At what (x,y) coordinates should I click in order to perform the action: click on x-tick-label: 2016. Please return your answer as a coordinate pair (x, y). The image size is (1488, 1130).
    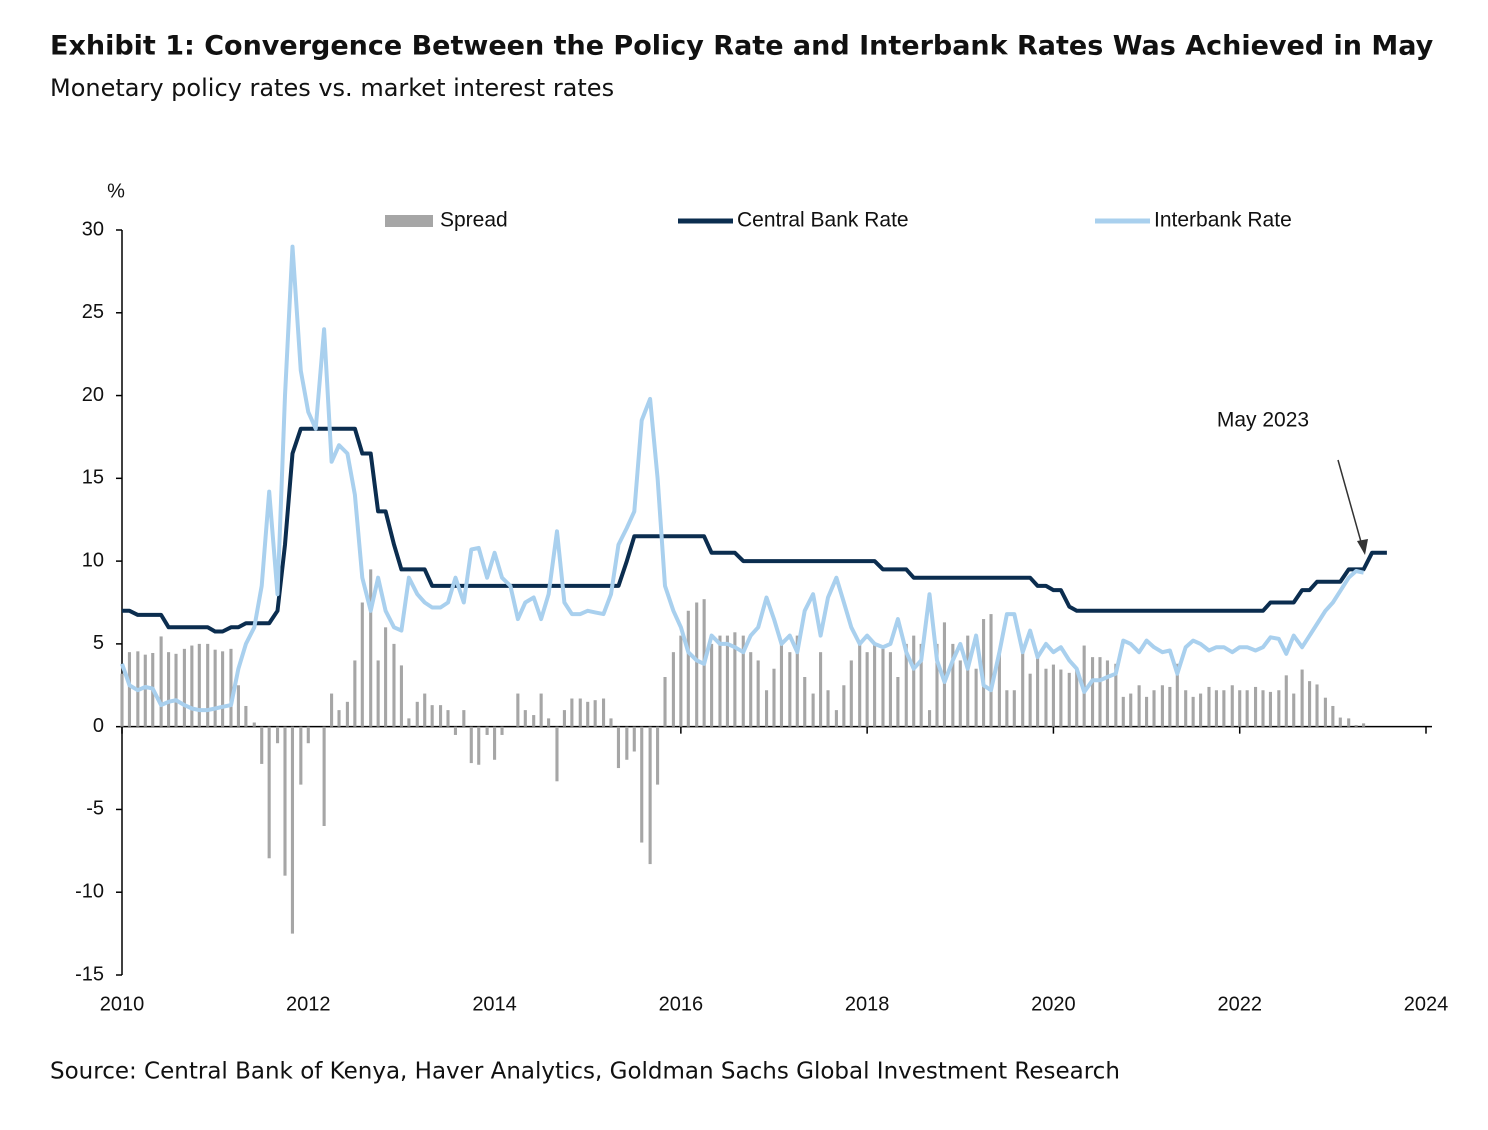
    Looking at the image, I should click on (681, 1004).